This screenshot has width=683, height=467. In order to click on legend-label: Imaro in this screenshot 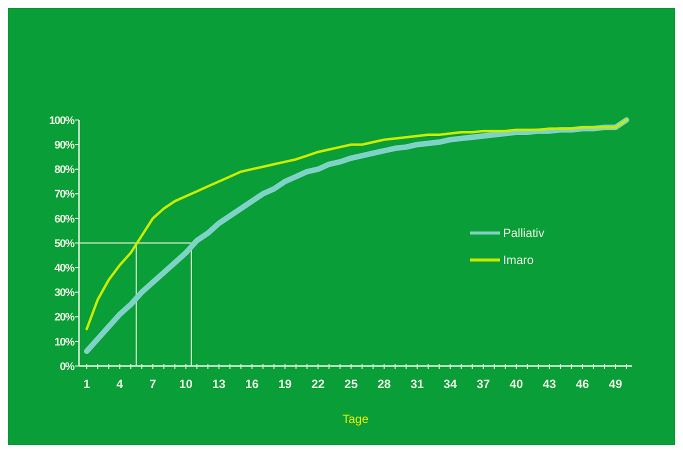, I will do `click(518, 260)`.